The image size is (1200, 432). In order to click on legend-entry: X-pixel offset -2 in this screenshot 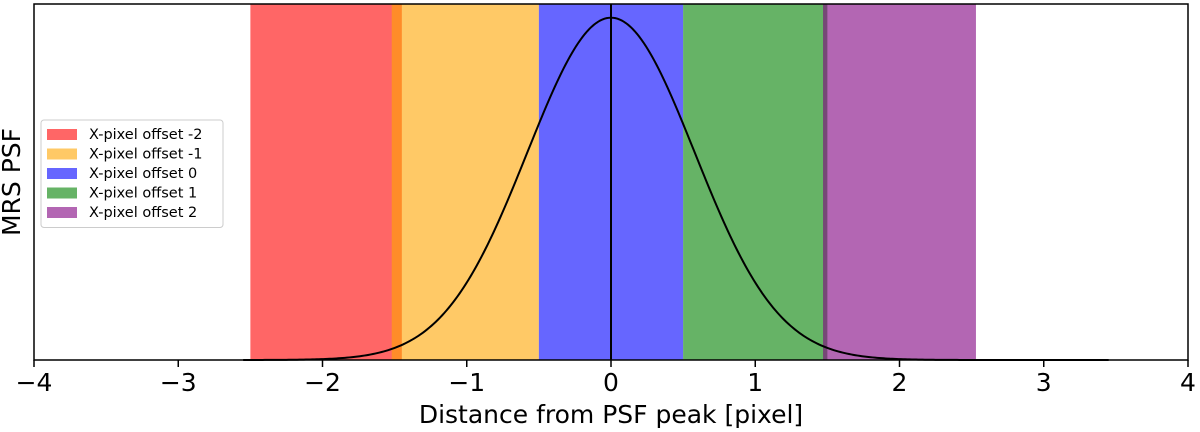, I will do `click(145, 135)`.